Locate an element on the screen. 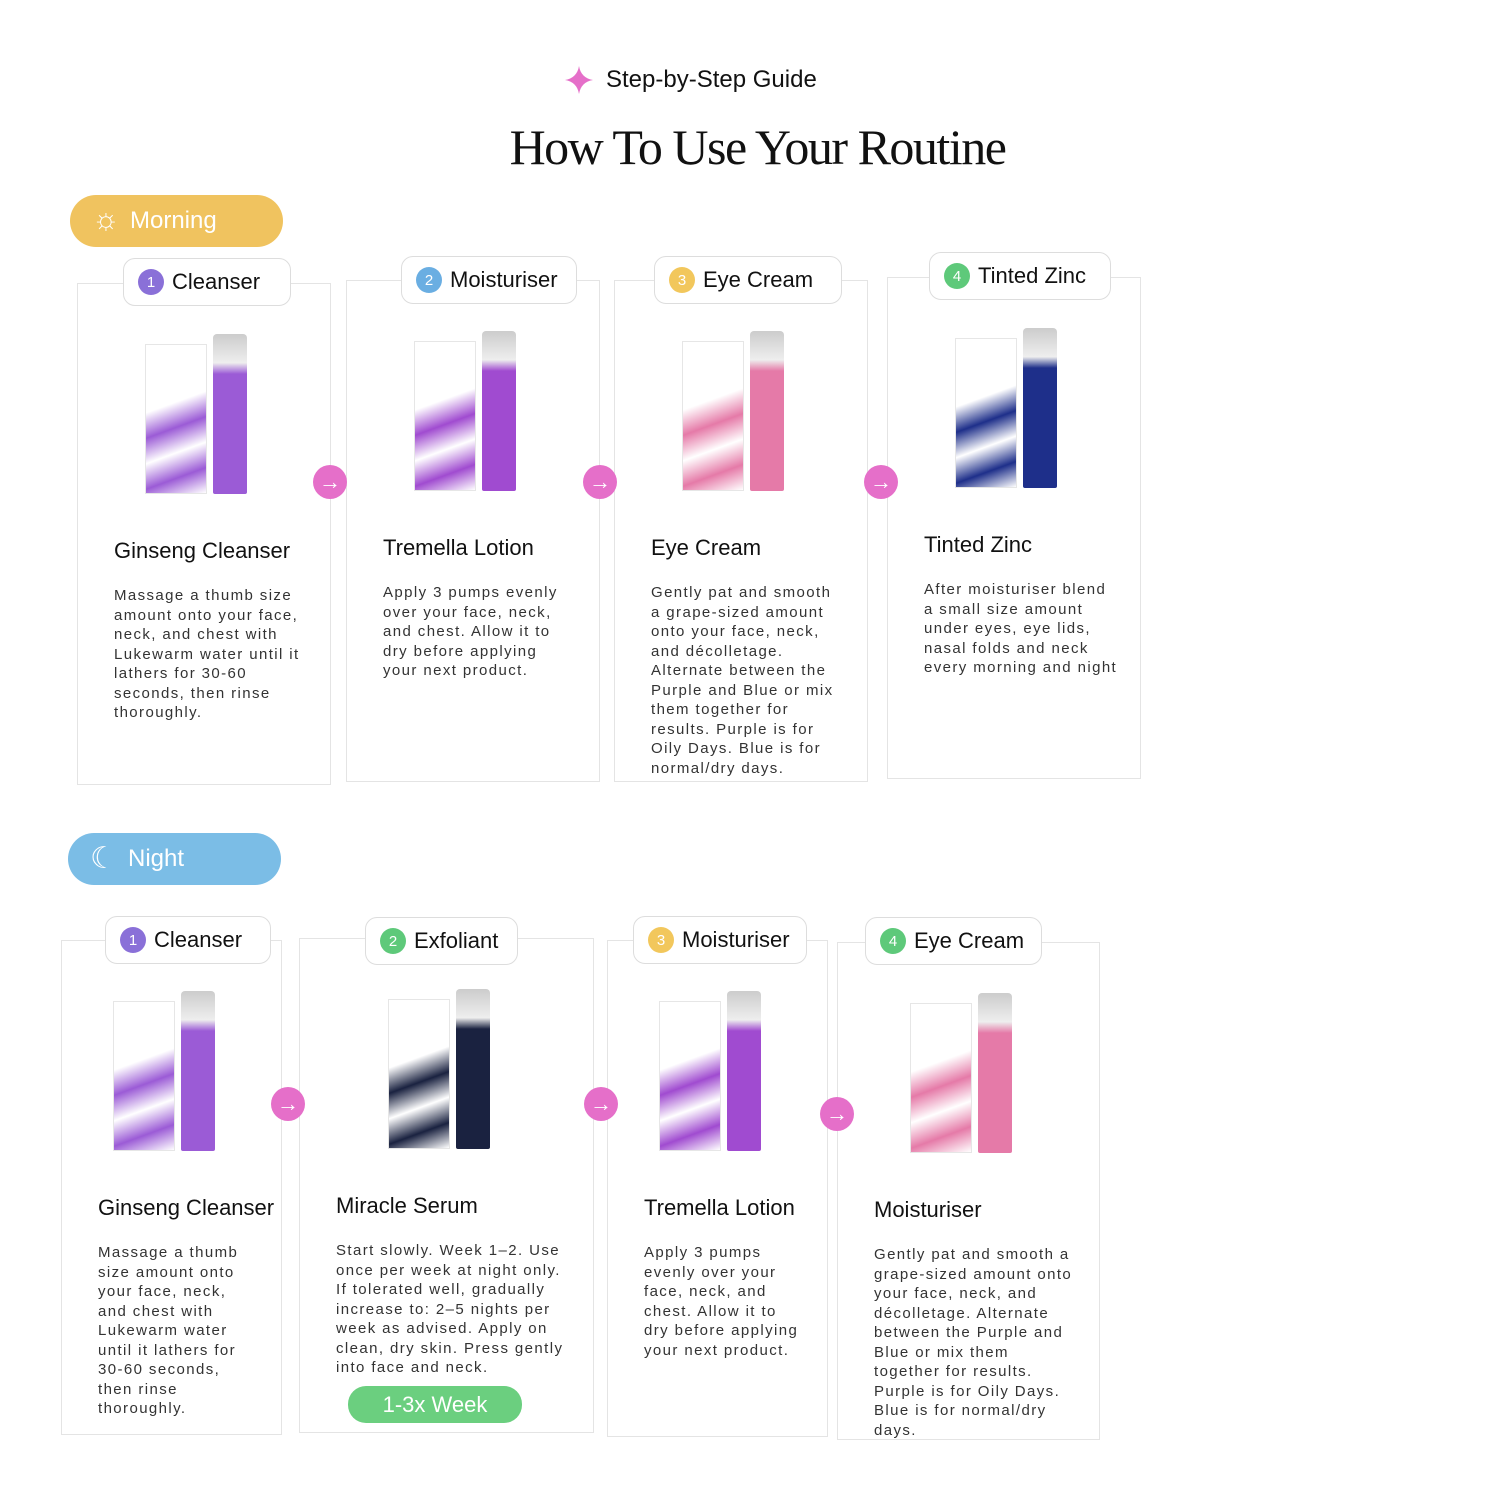 Image resolution: width=1500 pixels, height=1500 pixels. section-label: Morning is located at coordinates (173, 220).